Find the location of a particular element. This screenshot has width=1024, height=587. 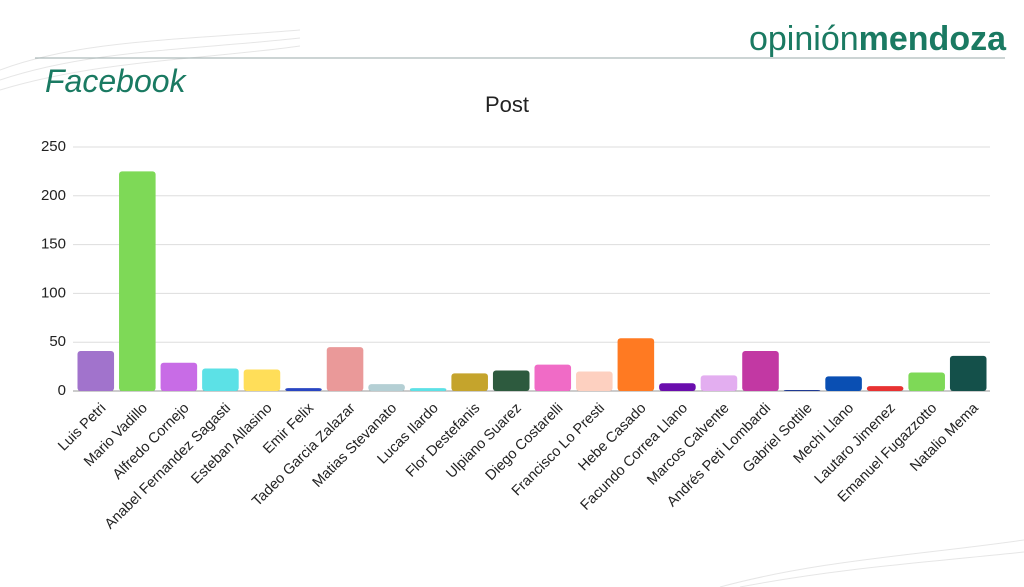

x-tick-label: Ulpiano Suarez is located at coordinates (483, 440).